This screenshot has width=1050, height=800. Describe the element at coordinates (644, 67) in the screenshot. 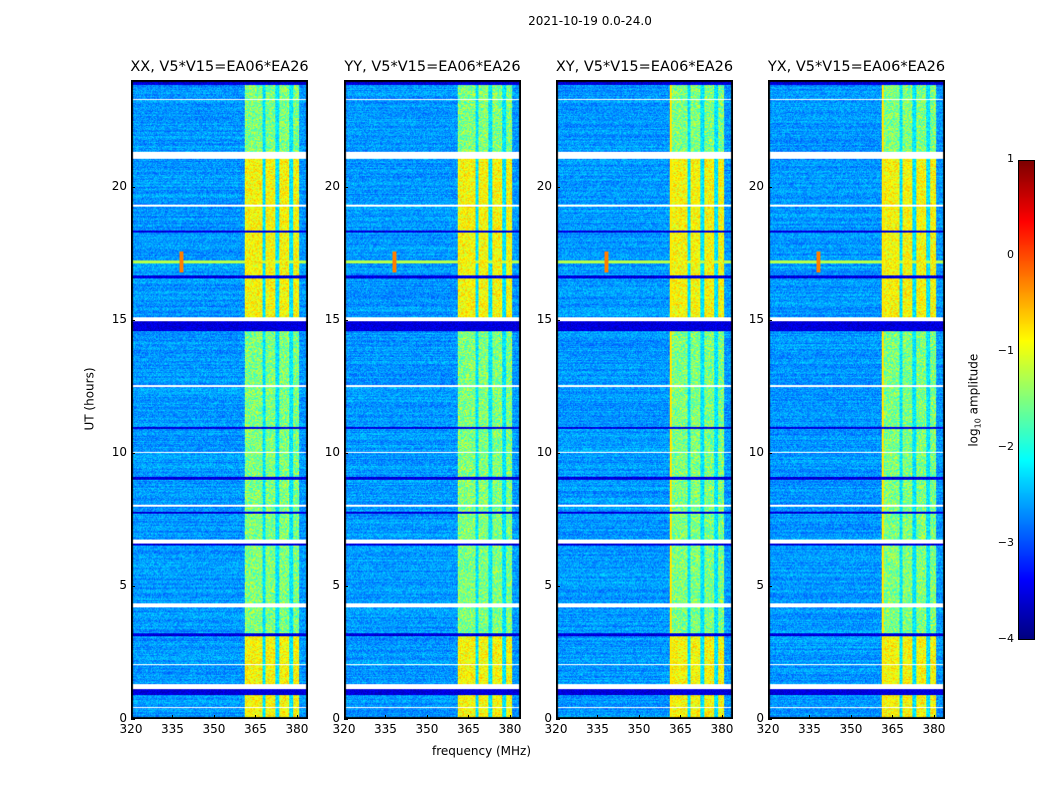

I see `panel-title: XY, V5*V15=EA06*EA26` at that location.